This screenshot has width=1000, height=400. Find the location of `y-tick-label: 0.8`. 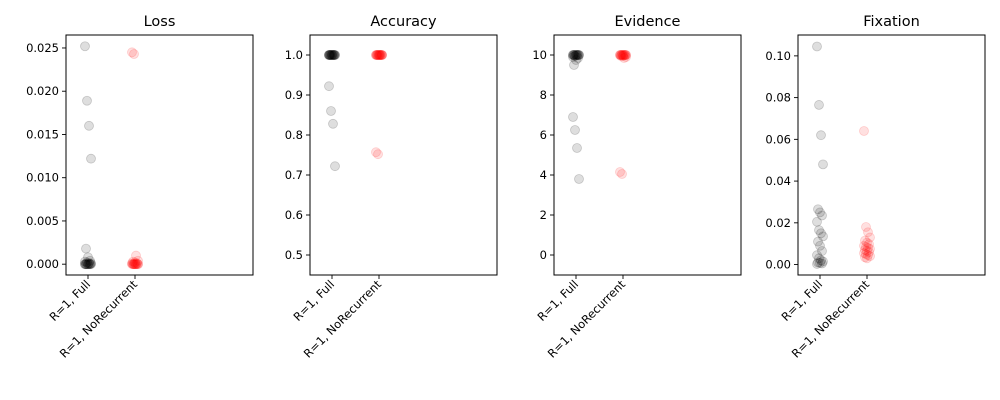

y-tick-label: 0.8 is located at coordinates (294, 135).